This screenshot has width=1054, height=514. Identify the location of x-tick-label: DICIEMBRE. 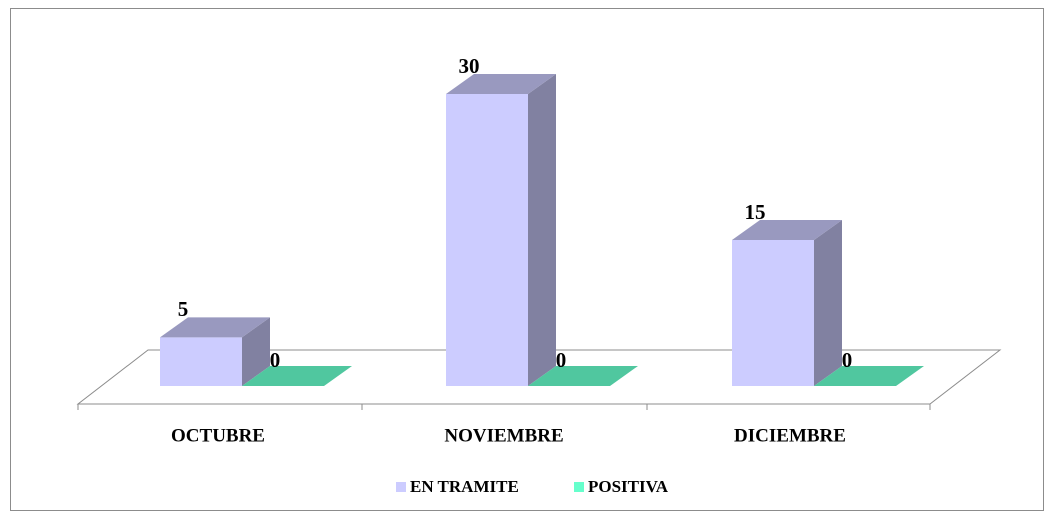
(790, 435).